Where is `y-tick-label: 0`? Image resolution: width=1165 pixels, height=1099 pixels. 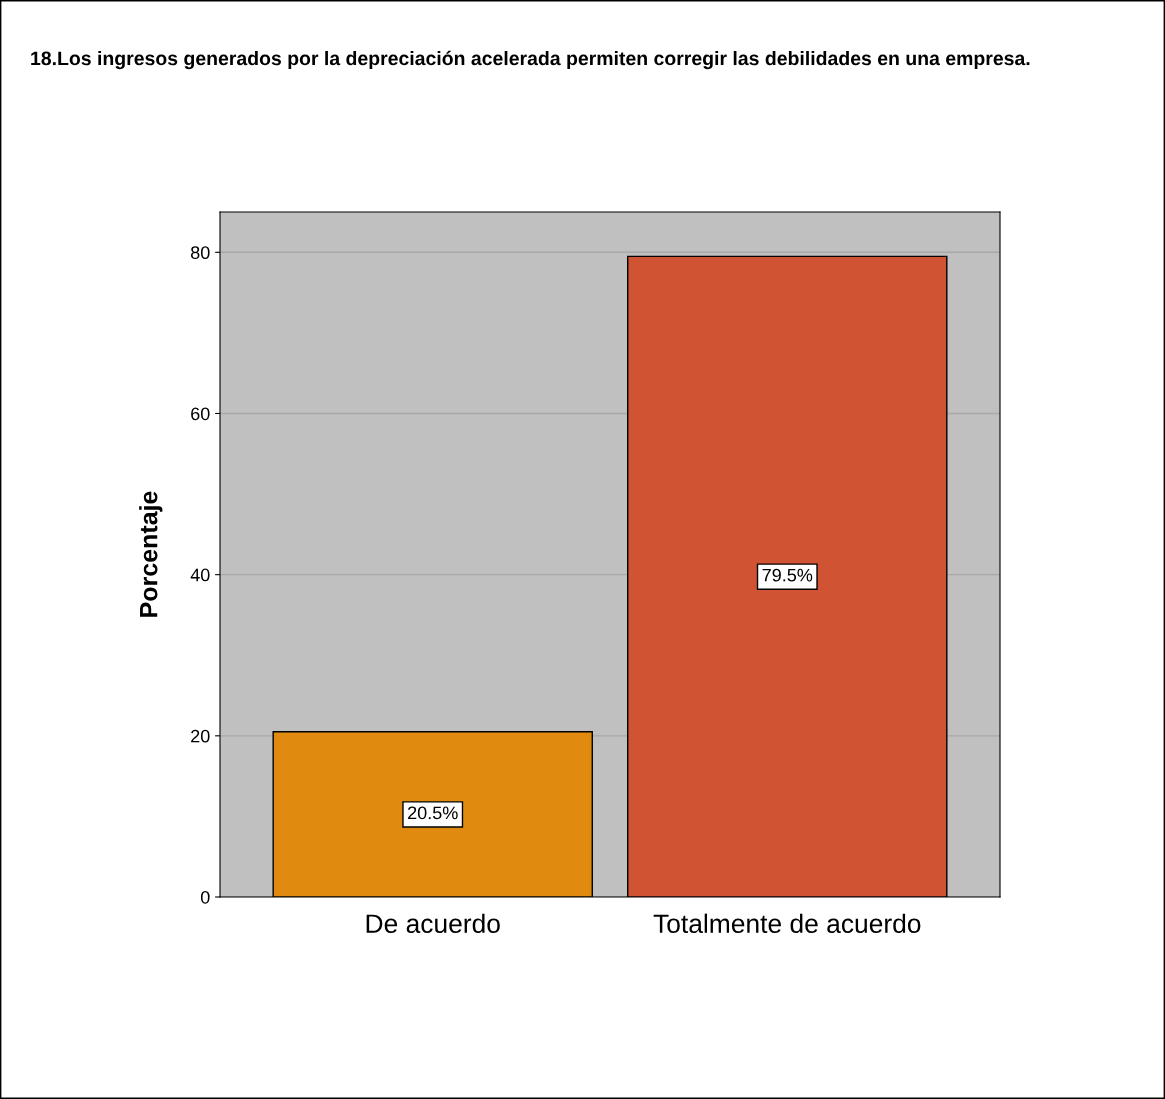
y-tick-label: 0 is located at coordinates (205, 897).